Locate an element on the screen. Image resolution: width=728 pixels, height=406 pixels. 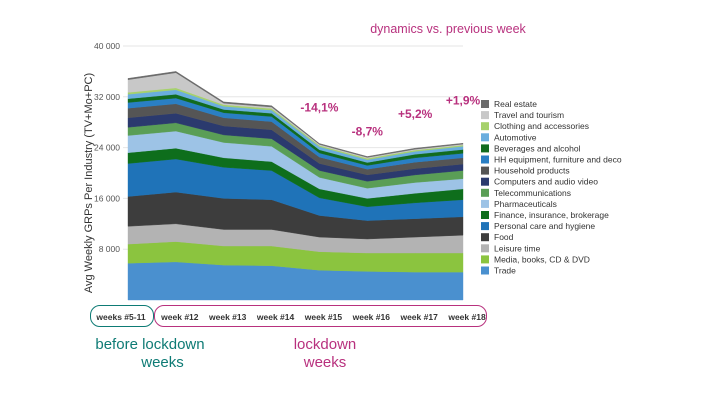
change-annotation: -8,7% is located at coordinates (368, 132).